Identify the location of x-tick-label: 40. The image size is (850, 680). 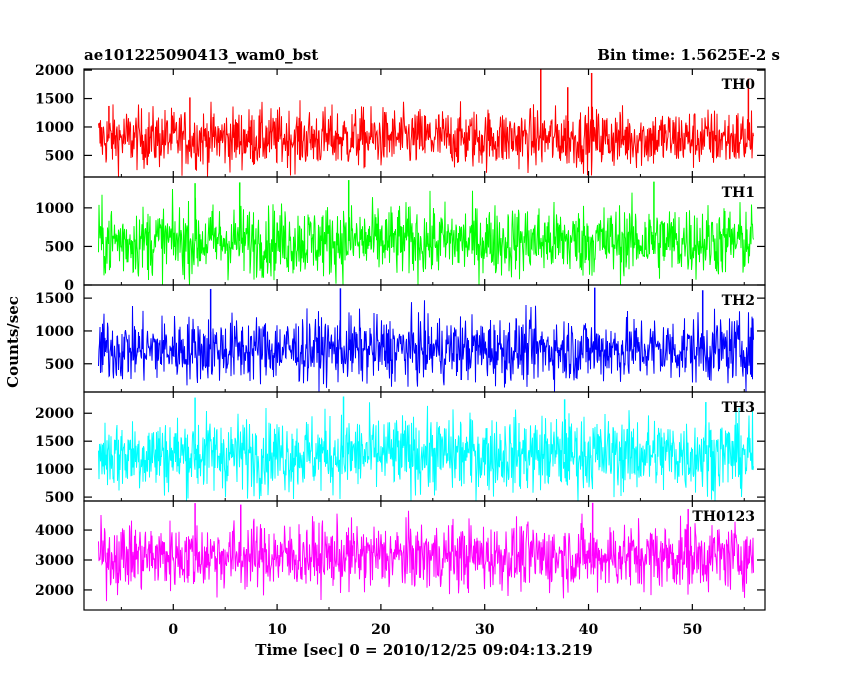
(589, 630).